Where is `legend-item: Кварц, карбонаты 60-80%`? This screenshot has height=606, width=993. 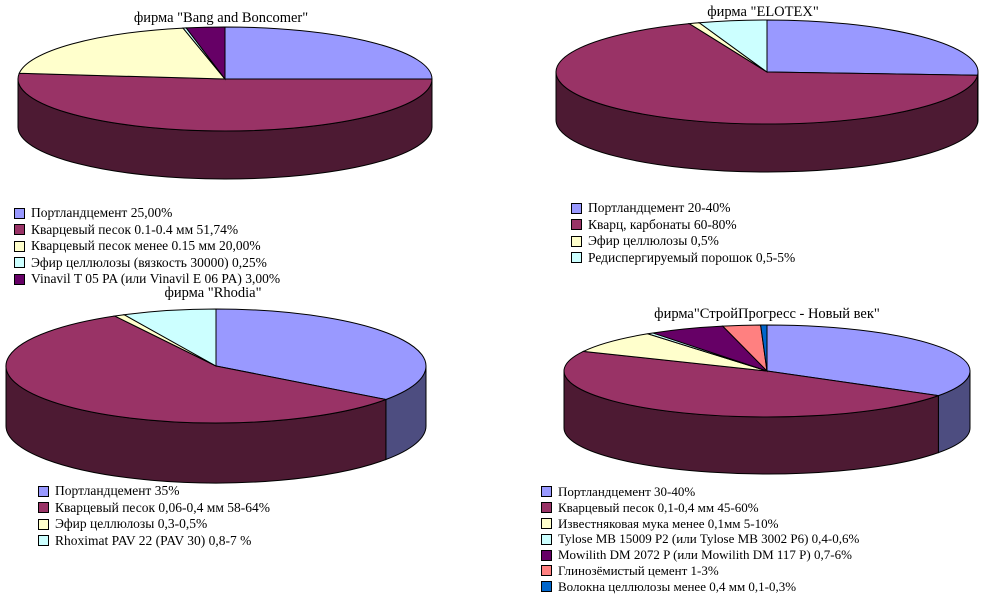 legend-item: Кварц, карбонаты 60-80% is located at coordinates (683, 225).